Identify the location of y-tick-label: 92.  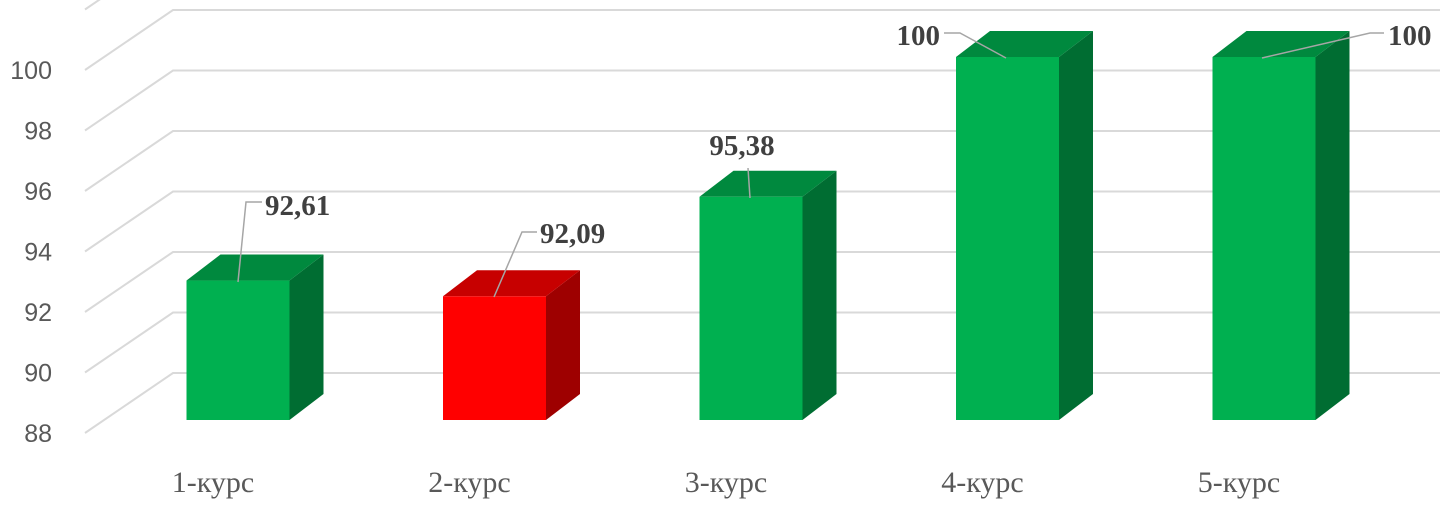
(38, 313).